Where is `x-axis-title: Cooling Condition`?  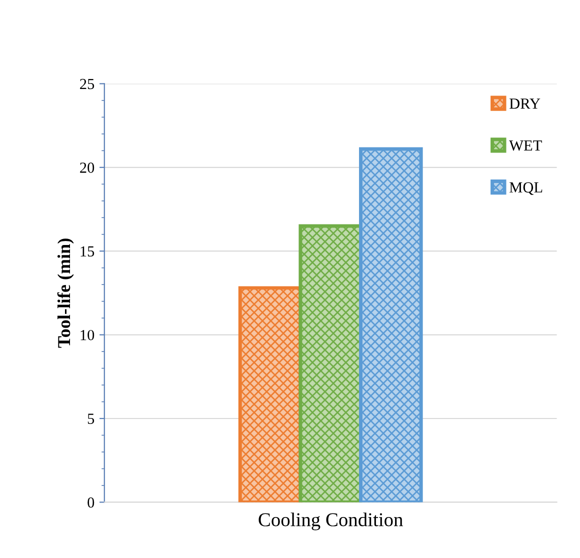
x-axis-title: Cooling Condition is located at coordinates (330, 521).